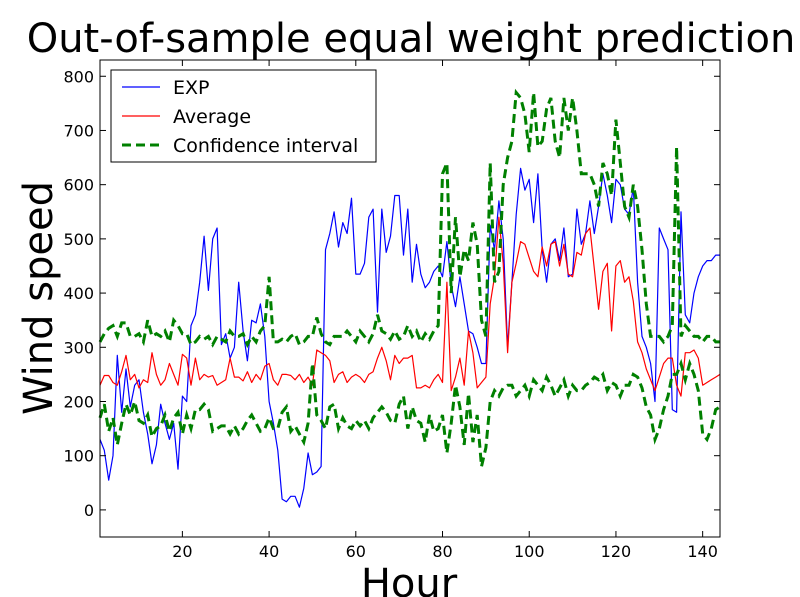  What do you see at coordinates (265, 146) in the screenshot?
I see `legend-label: Confidence interval` at bounding box center [265, 146].